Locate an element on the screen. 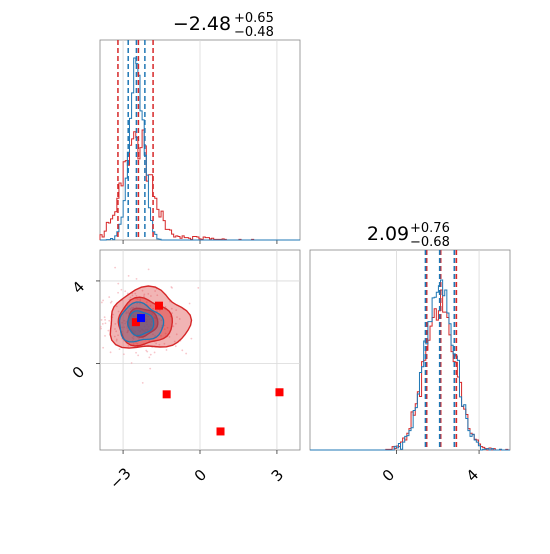 Image resolution: width=550 pixels, height=554 pixels. param2-minus: −0.68 is located at coordinates (430, 242).